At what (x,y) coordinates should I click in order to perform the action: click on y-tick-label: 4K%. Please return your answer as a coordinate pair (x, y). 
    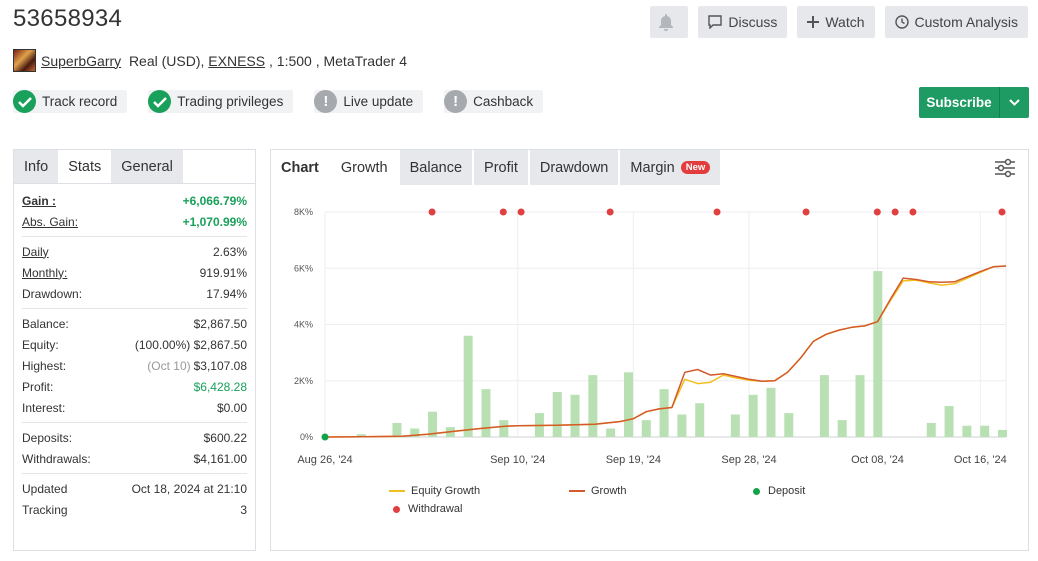
    Looking at the image, I should click on (303, 325).